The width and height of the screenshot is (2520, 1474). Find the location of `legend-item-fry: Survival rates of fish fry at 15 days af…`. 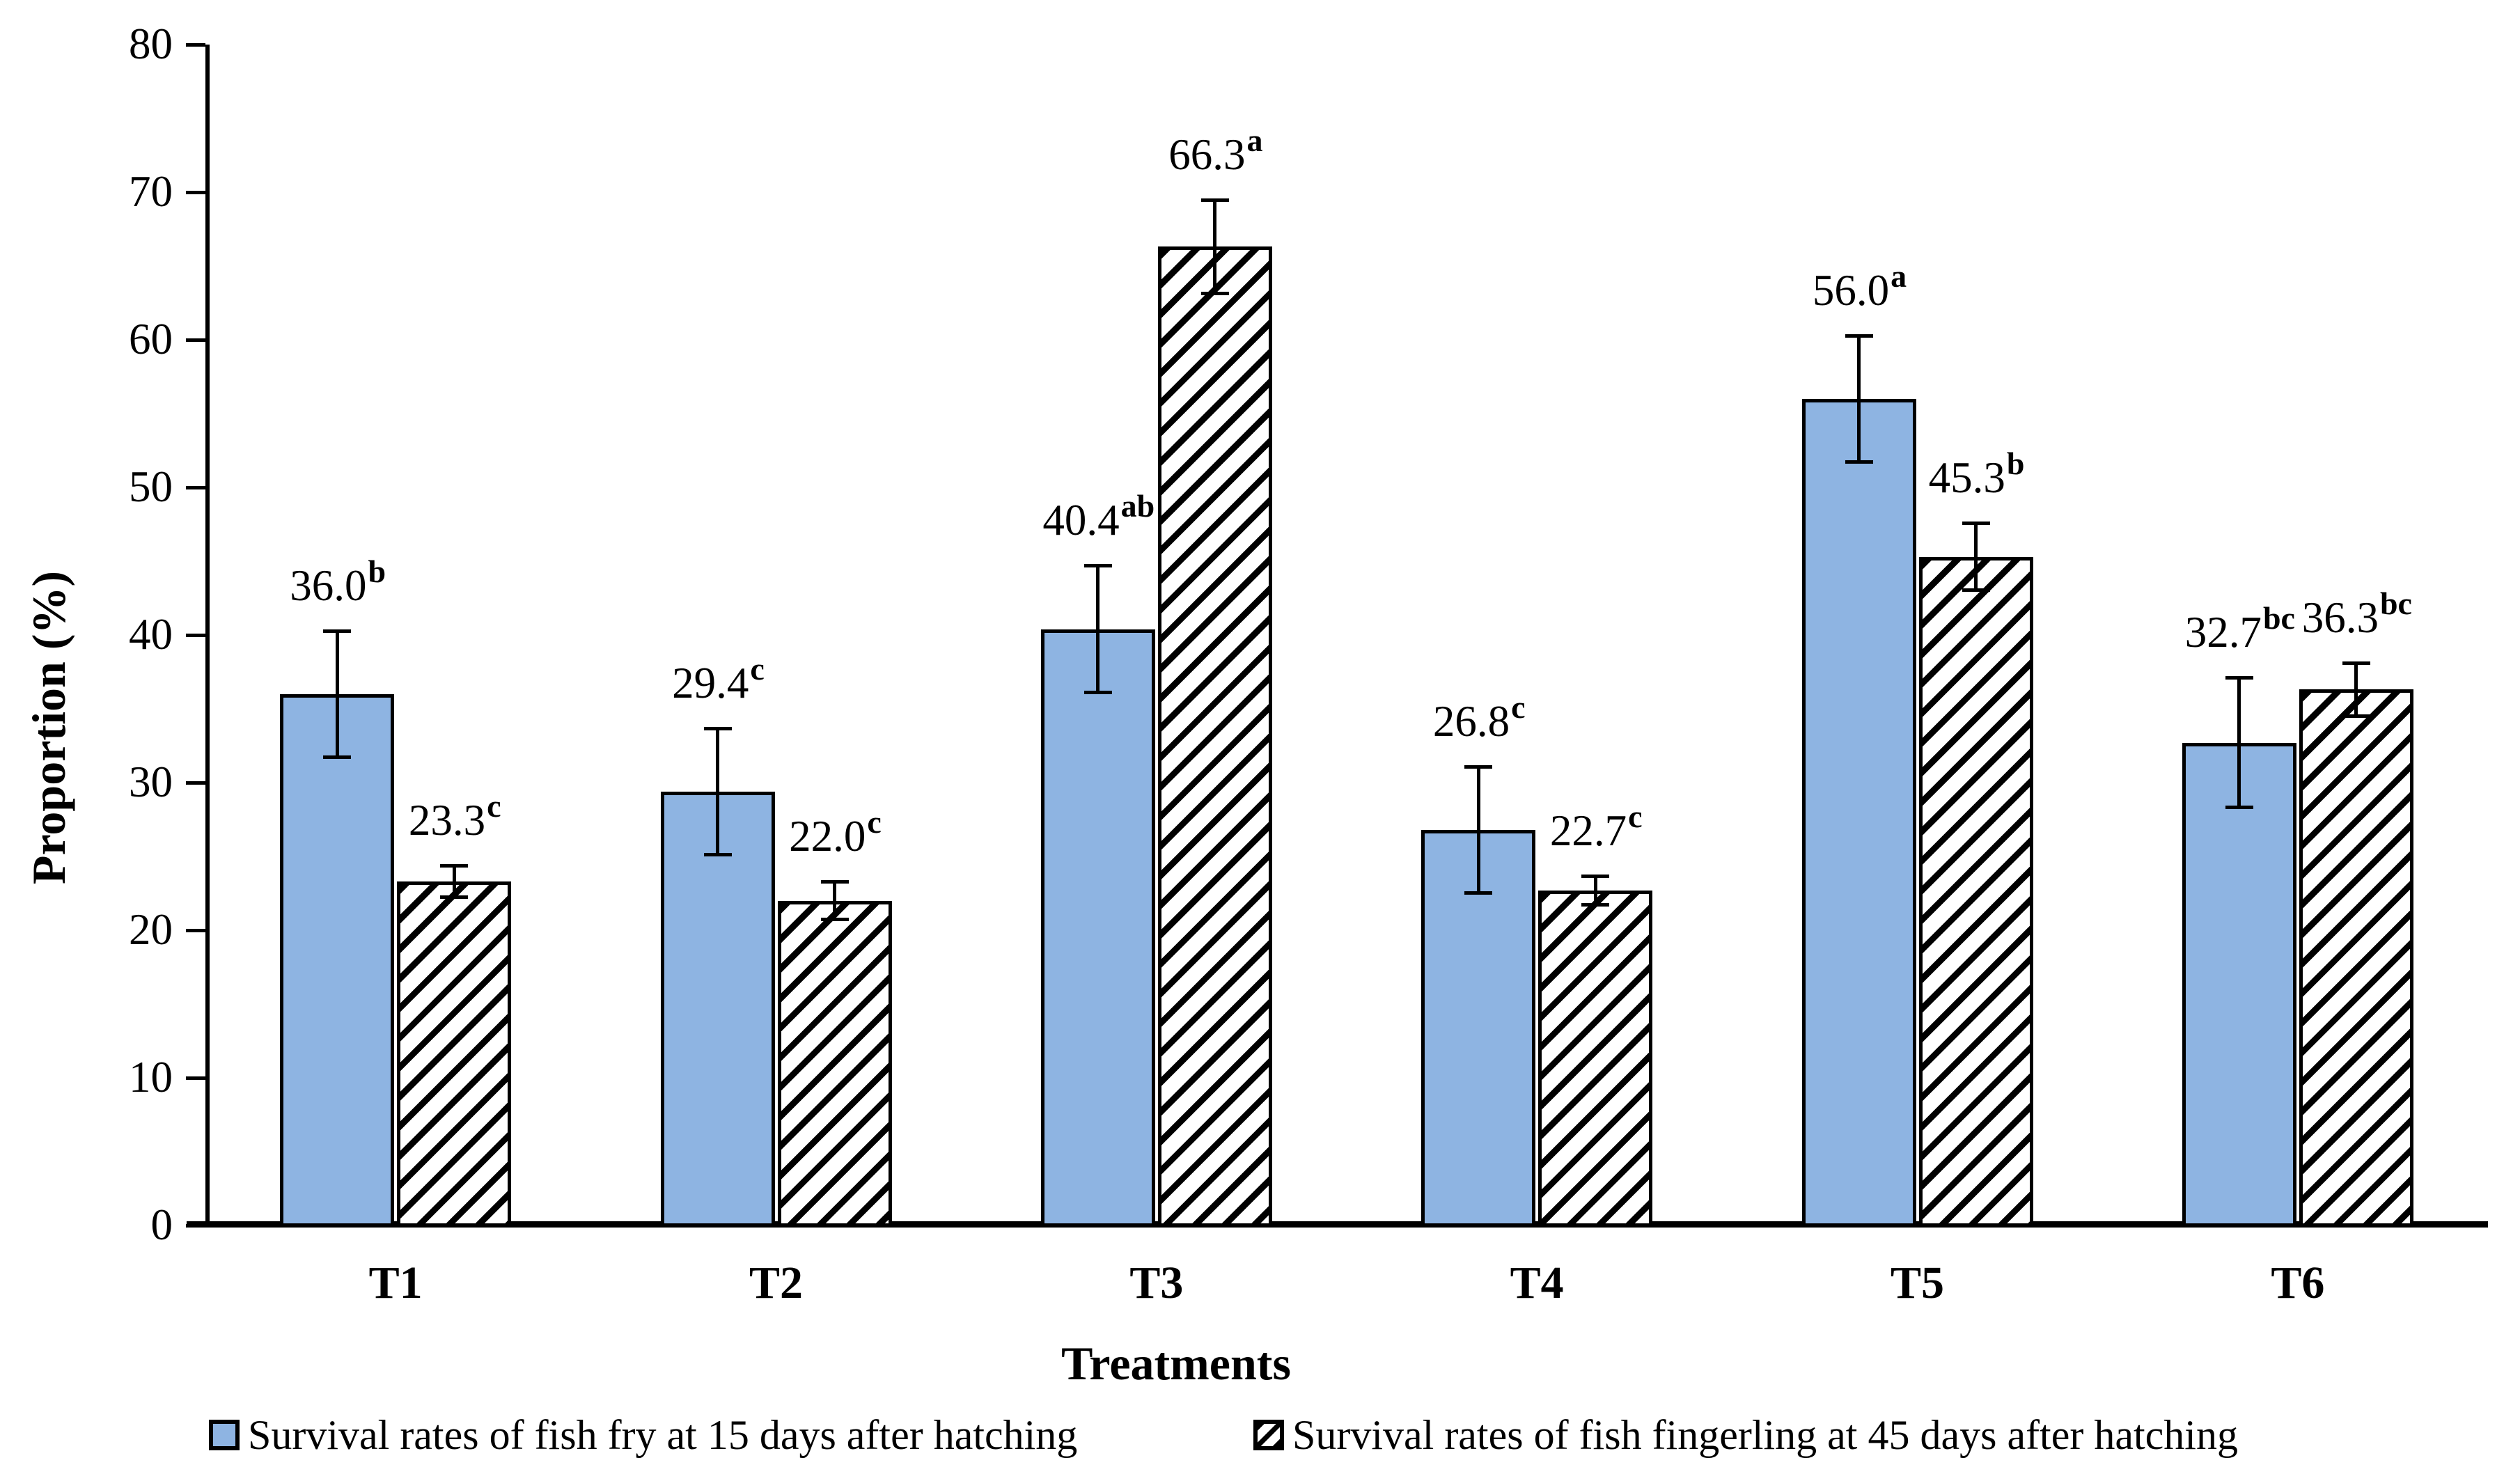

legend-item-fry: Survival rates of fish fry at 15 days af… is located at coordinates (643, 1435).